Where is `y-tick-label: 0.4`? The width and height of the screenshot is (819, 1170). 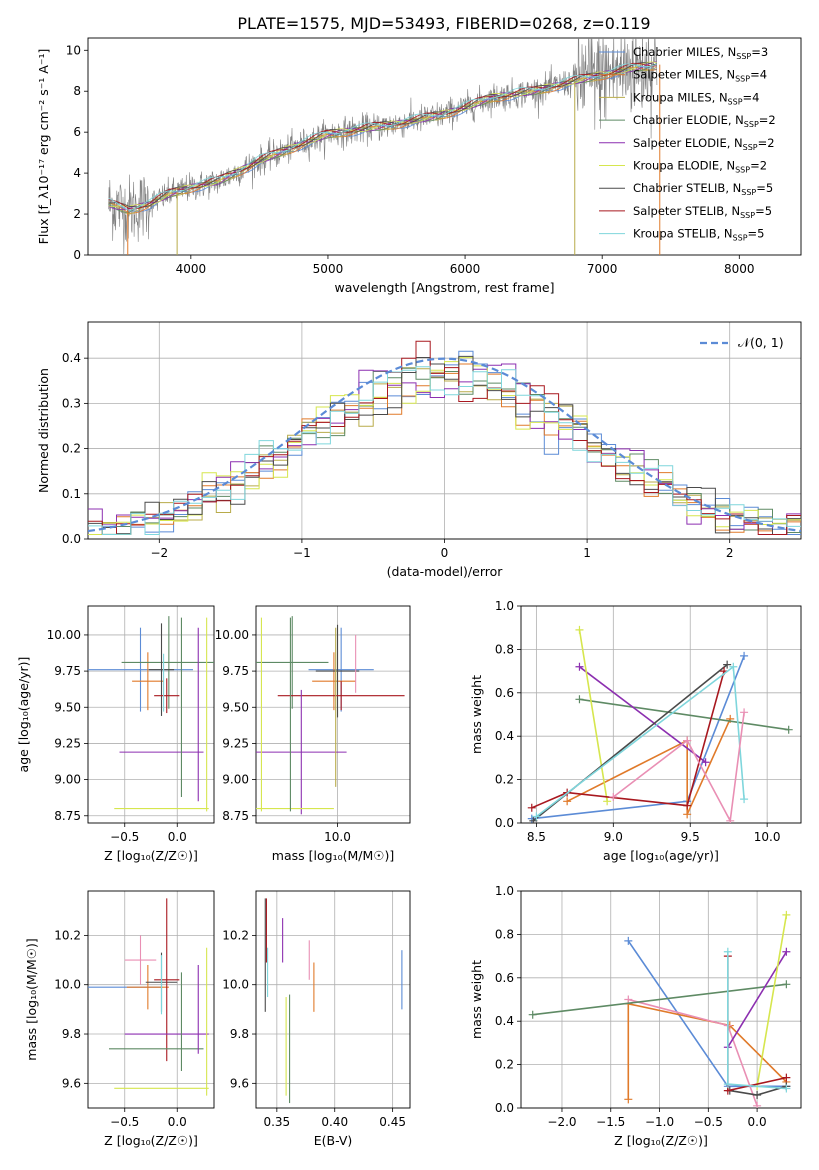
y-tick-label: 0.4 is located at coordinates (504, 1021).